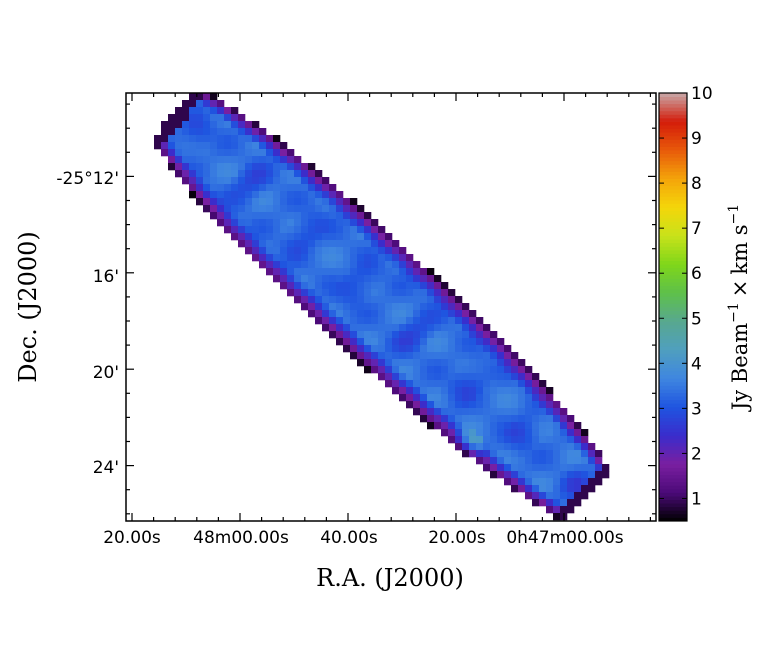 This screenshot has width=763, height=666. What do you see at coordinates (734, 312) in the screenshot?
I see `colorbar-label-exp1: −1` at bounding box center [734, 312].